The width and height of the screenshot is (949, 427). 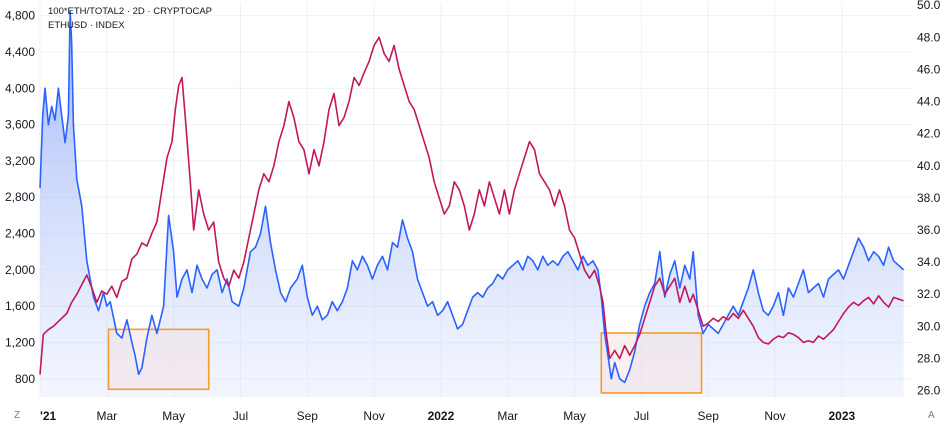 What do you see at coordinates (929, 37) in the screenshot?
I see `right-tick-label: 48.0` at bounding box center [929, 37].